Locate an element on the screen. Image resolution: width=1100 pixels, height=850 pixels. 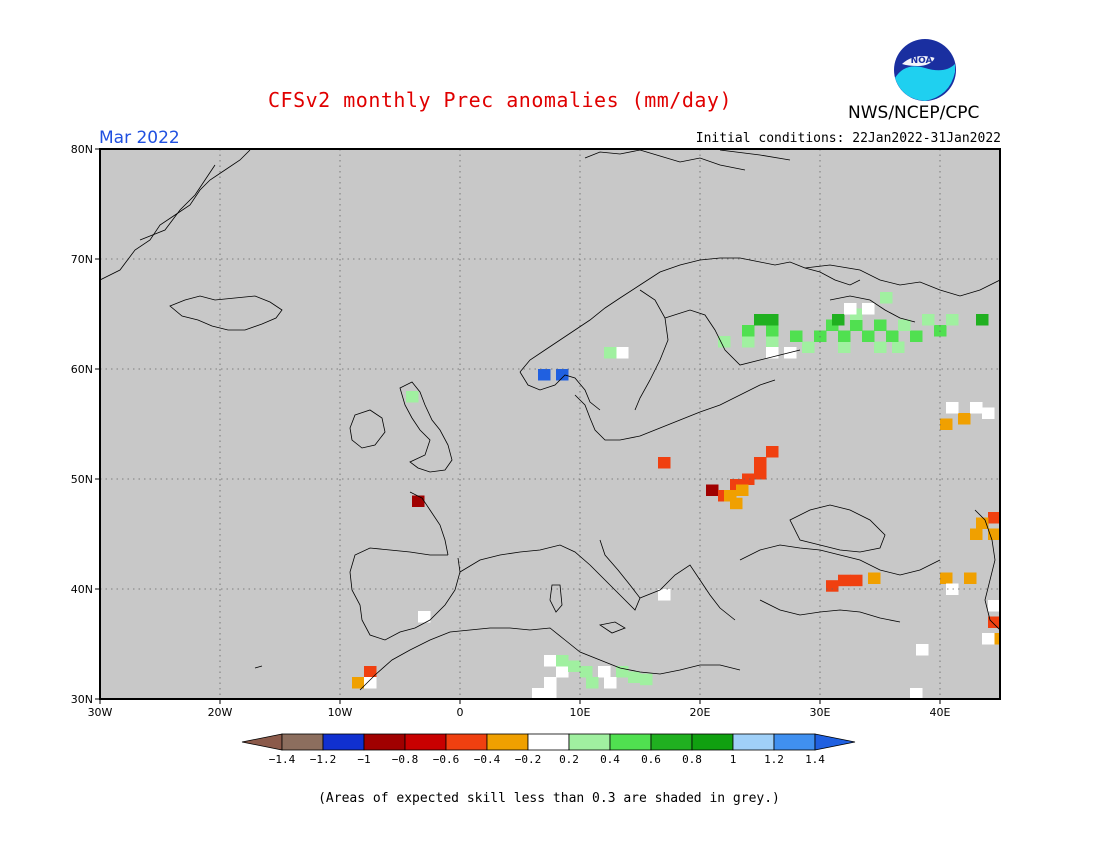
latitude-label: 30N is located at coordinates (82, 699).